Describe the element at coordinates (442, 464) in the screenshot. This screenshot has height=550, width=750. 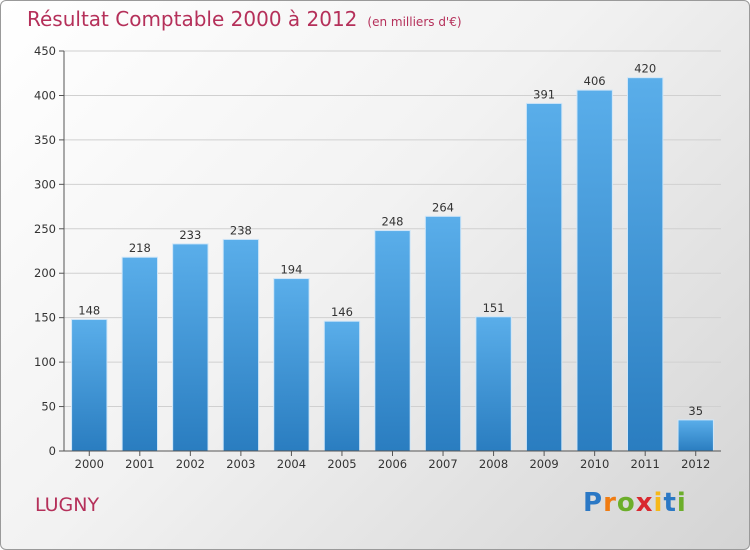
I see `x-tick-label-2007: 2007` at that location.